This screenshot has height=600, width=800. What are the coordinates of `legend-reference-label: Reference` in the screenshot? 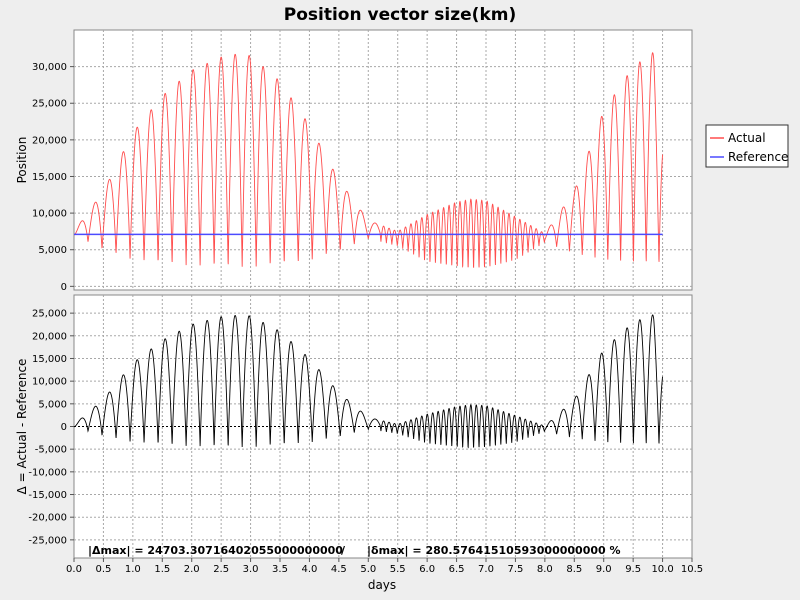 It's located at (758, 157).